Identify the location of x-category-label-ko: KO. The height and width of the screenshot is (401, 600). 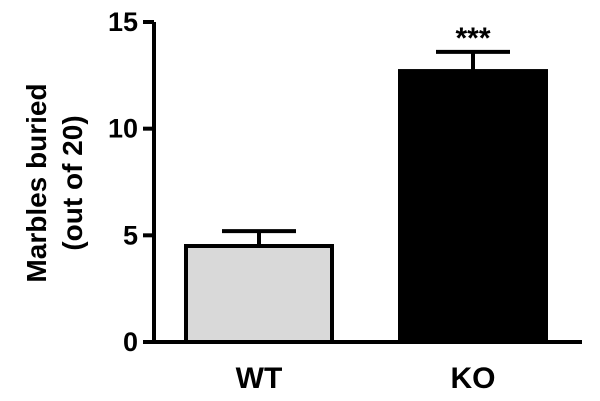
(473, 378).